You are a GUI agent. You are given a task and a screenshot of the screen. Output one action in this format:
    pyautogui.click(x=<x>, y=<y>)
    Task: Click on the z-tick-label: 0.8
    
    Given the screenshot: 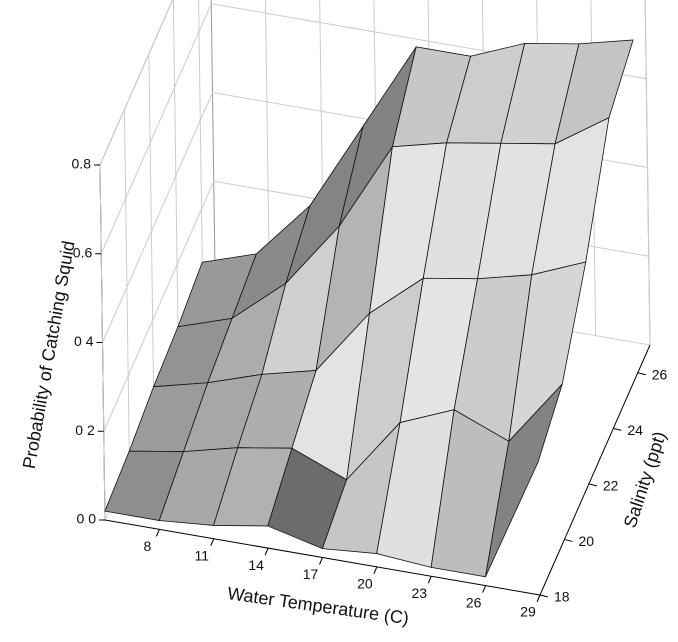 What is the action you would take?
    pyautogui.click(x=82, y=164)
    